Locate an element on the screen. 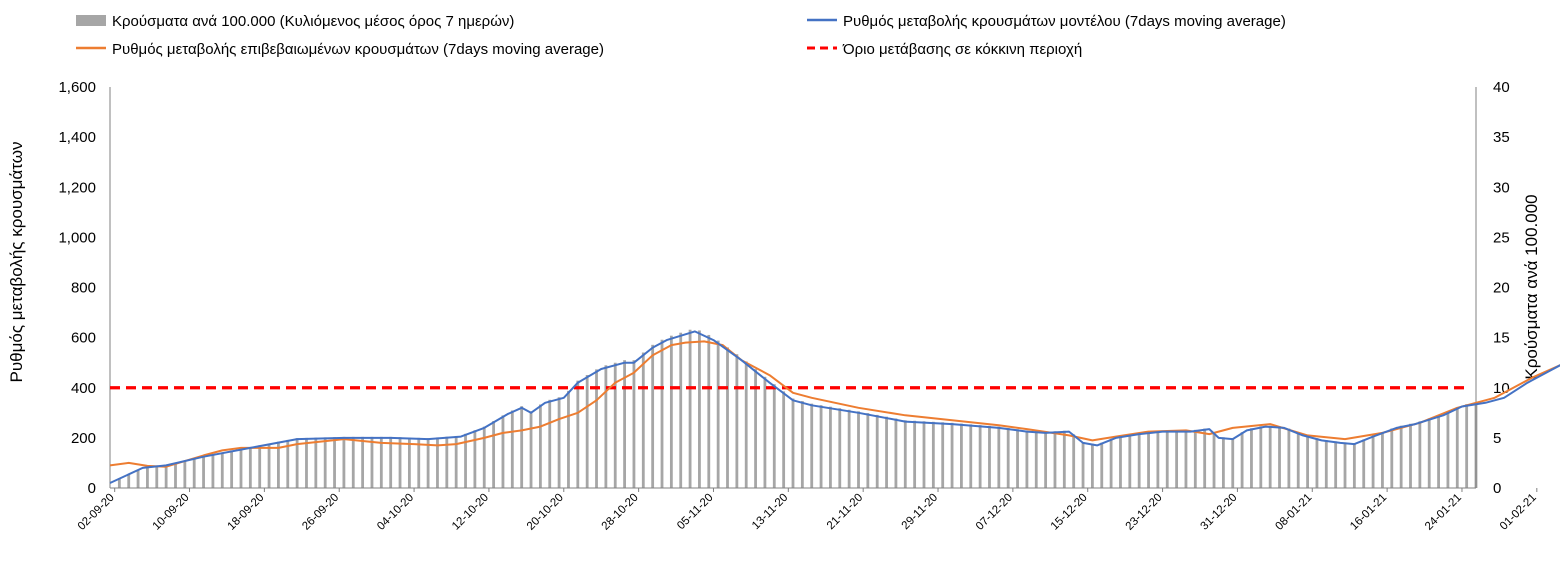 This screenshot has height=583, width=1560. left-tick-label: 1,400 is located at coordinates (77, 137).